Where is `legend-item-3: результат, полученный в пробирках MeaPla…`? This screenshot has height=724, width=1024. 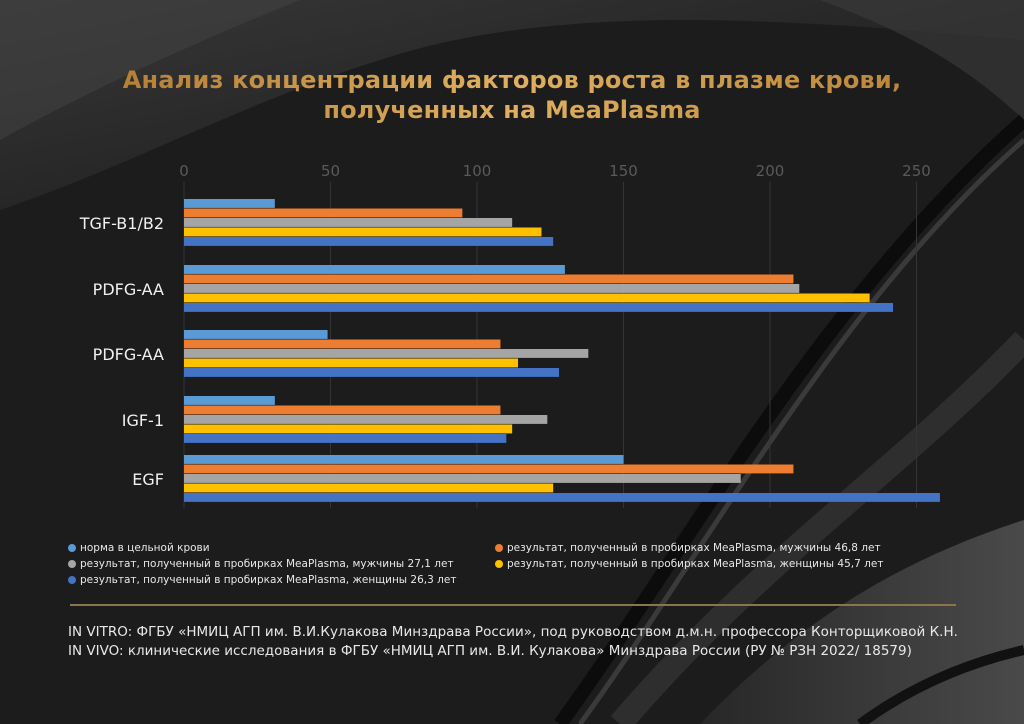
legend-item-3: результат, полученный в пробирках MeaPla… is located at coordinates (689, 564).